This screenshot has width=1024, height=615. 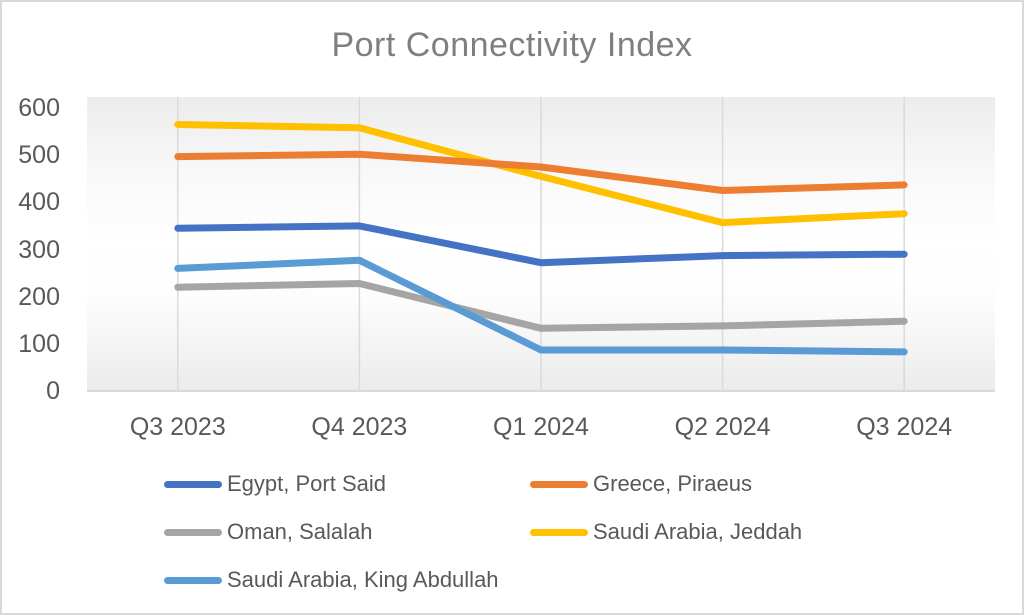 What do you see at coordinates (39, 296) in the screenshot?
I see `y-tick-label-200: 200` at bounding box center [39, 296].